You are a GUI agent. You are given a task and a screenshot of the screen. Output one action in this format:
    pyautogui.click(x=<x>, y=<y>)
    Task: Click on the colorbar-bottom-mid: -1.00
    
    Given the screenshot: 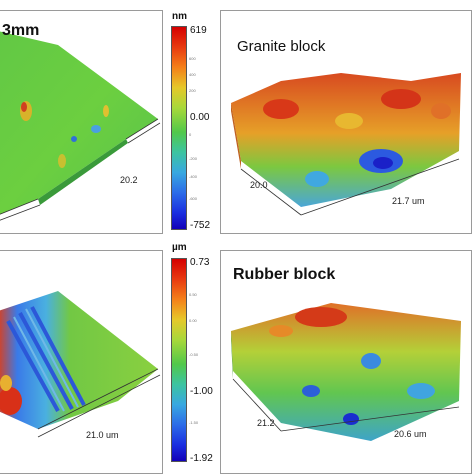 What is the action you would take?
    pyautogui.click(x=201, y=391)
    